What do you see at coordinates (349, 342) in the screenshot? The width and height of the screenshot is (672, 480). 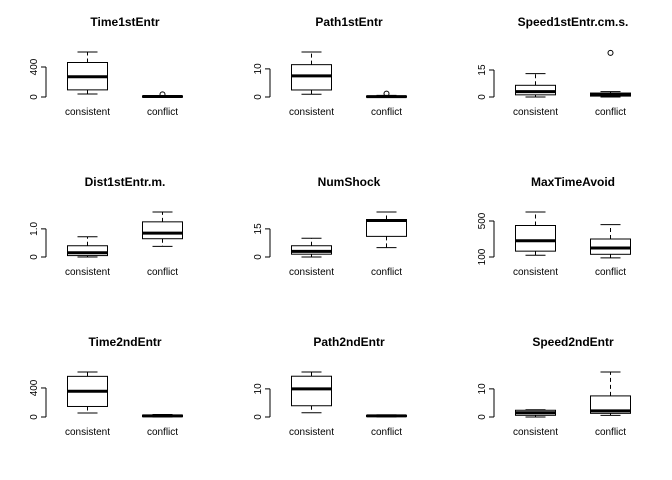 I see `panel-title: Path2ndEntr` at bounding box center [349, 342].